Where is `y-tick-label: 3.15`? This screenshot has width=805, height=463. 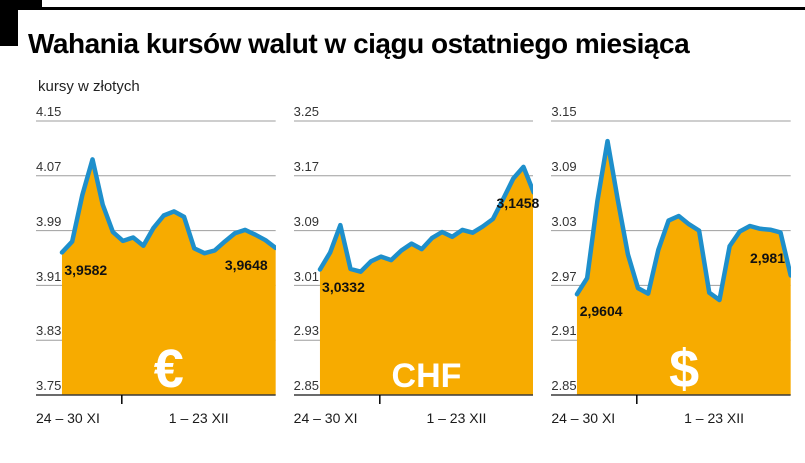 y-tick-label: 3.15 is located at coordinates (564, 112).